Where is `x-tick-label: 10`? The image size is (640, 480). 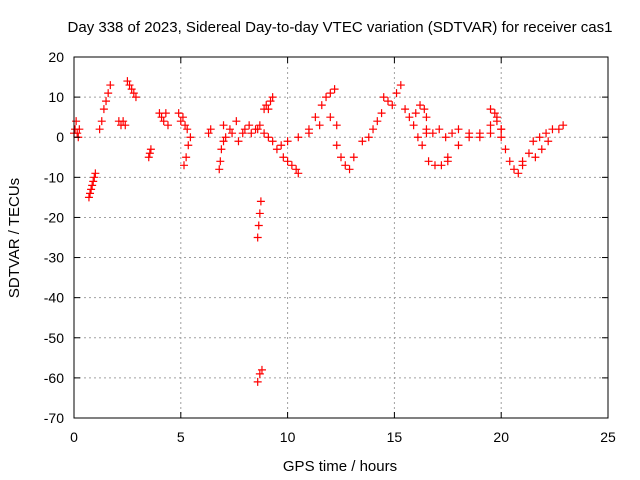 x-tick-label: 10 is located at coordinates (288, 437).